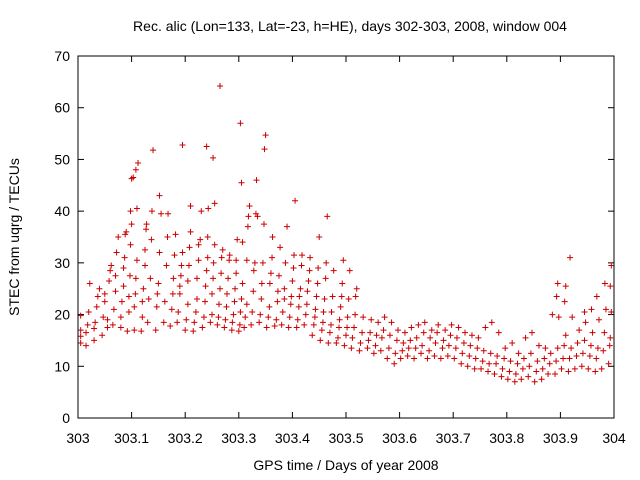 This screenshot has height=480, width=640. Describe the element at coordinates (399, 438) in the screenshot. I see `x-tick-label: 303.6` at that location.